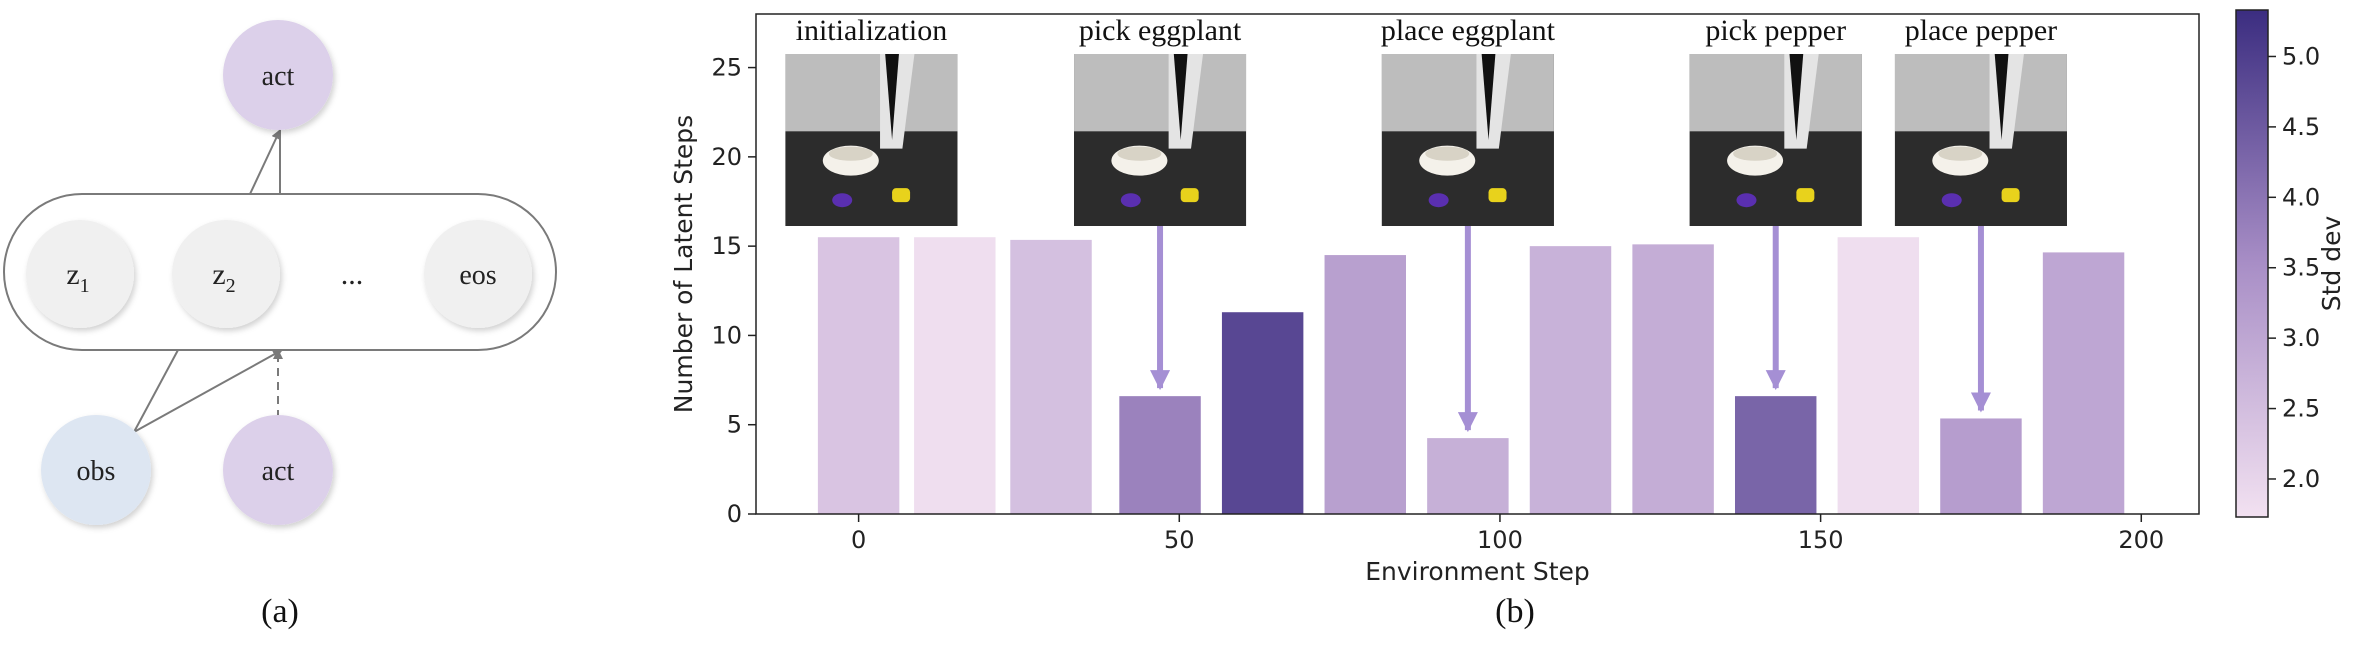  I want to click on annotation-label-0: initialization, so click(872, 30).